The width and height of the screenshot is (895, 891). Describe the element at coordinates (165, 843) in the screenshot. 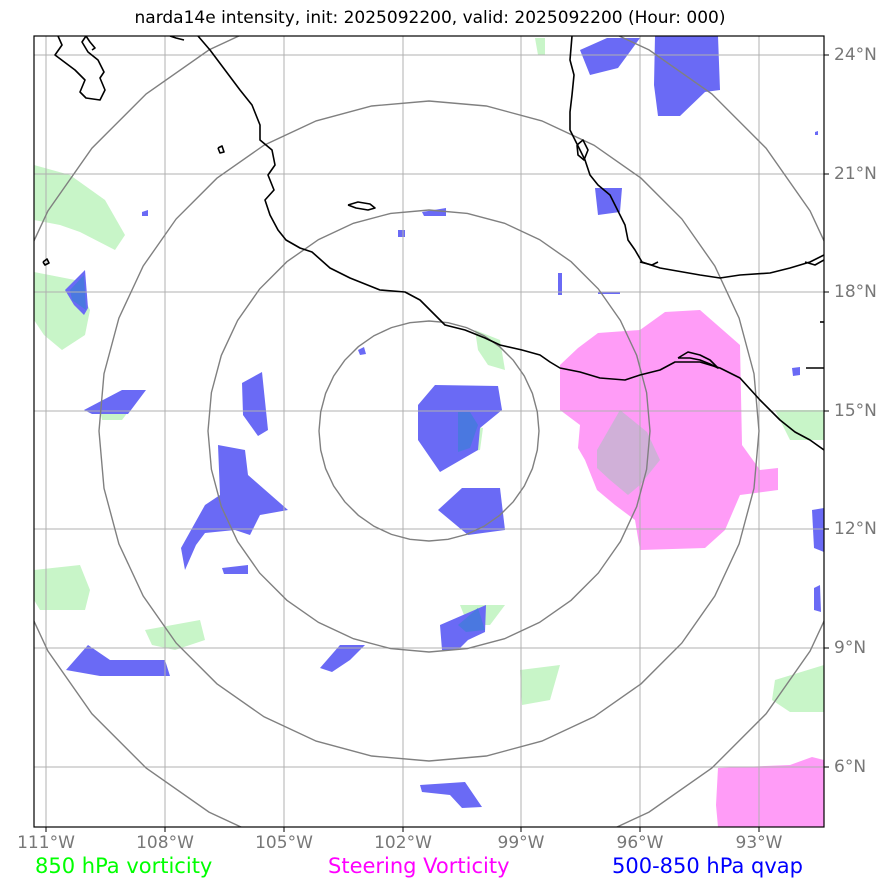

I see `lon-label: 108°W` at that location.